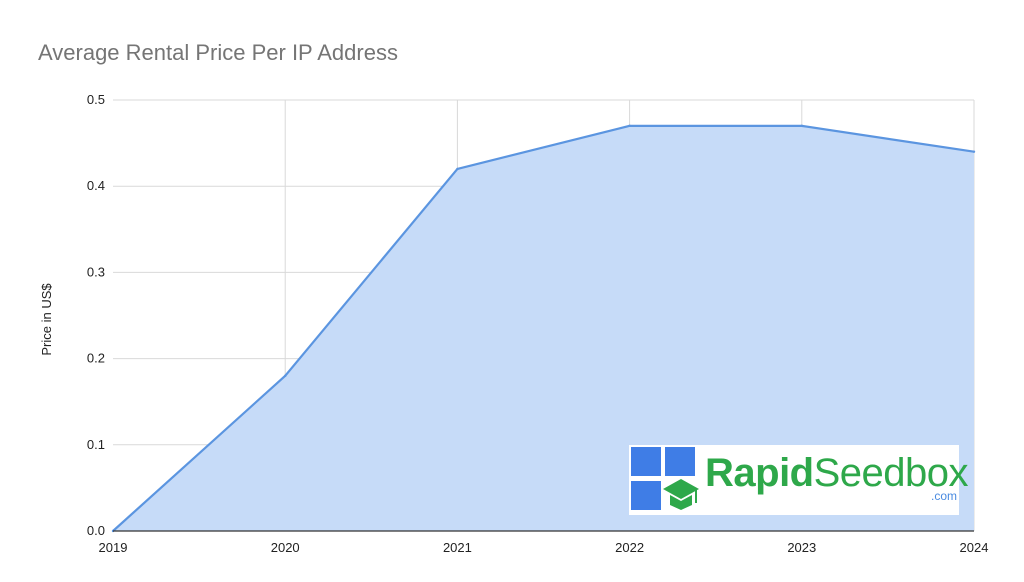 This screenshot has height=582, width=1024. I want to click on x-tick-label: 2024, so click(974, 547).